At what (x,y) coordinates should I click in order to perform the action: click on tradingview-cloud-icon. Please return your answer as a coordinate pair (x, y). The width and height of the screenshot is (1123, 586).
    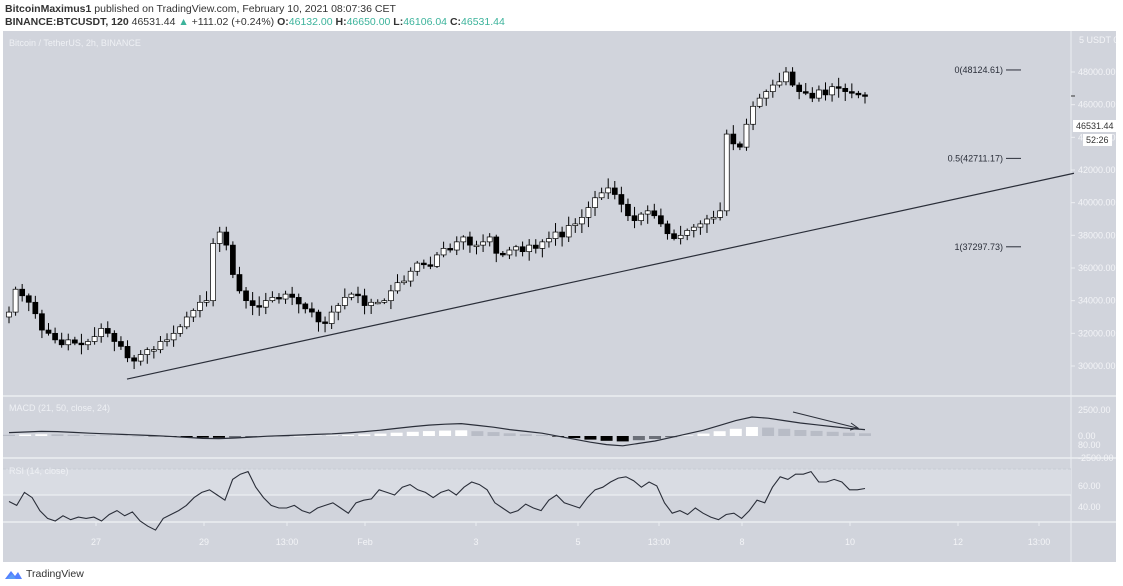
    Looking at the image, I should click on (13, 575).